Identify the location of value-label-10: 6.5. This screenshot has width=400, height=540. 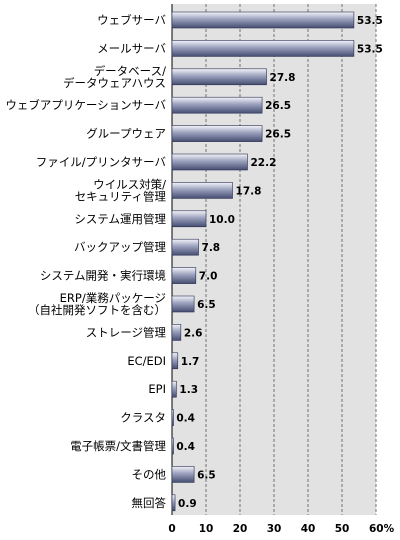
(206, 305).